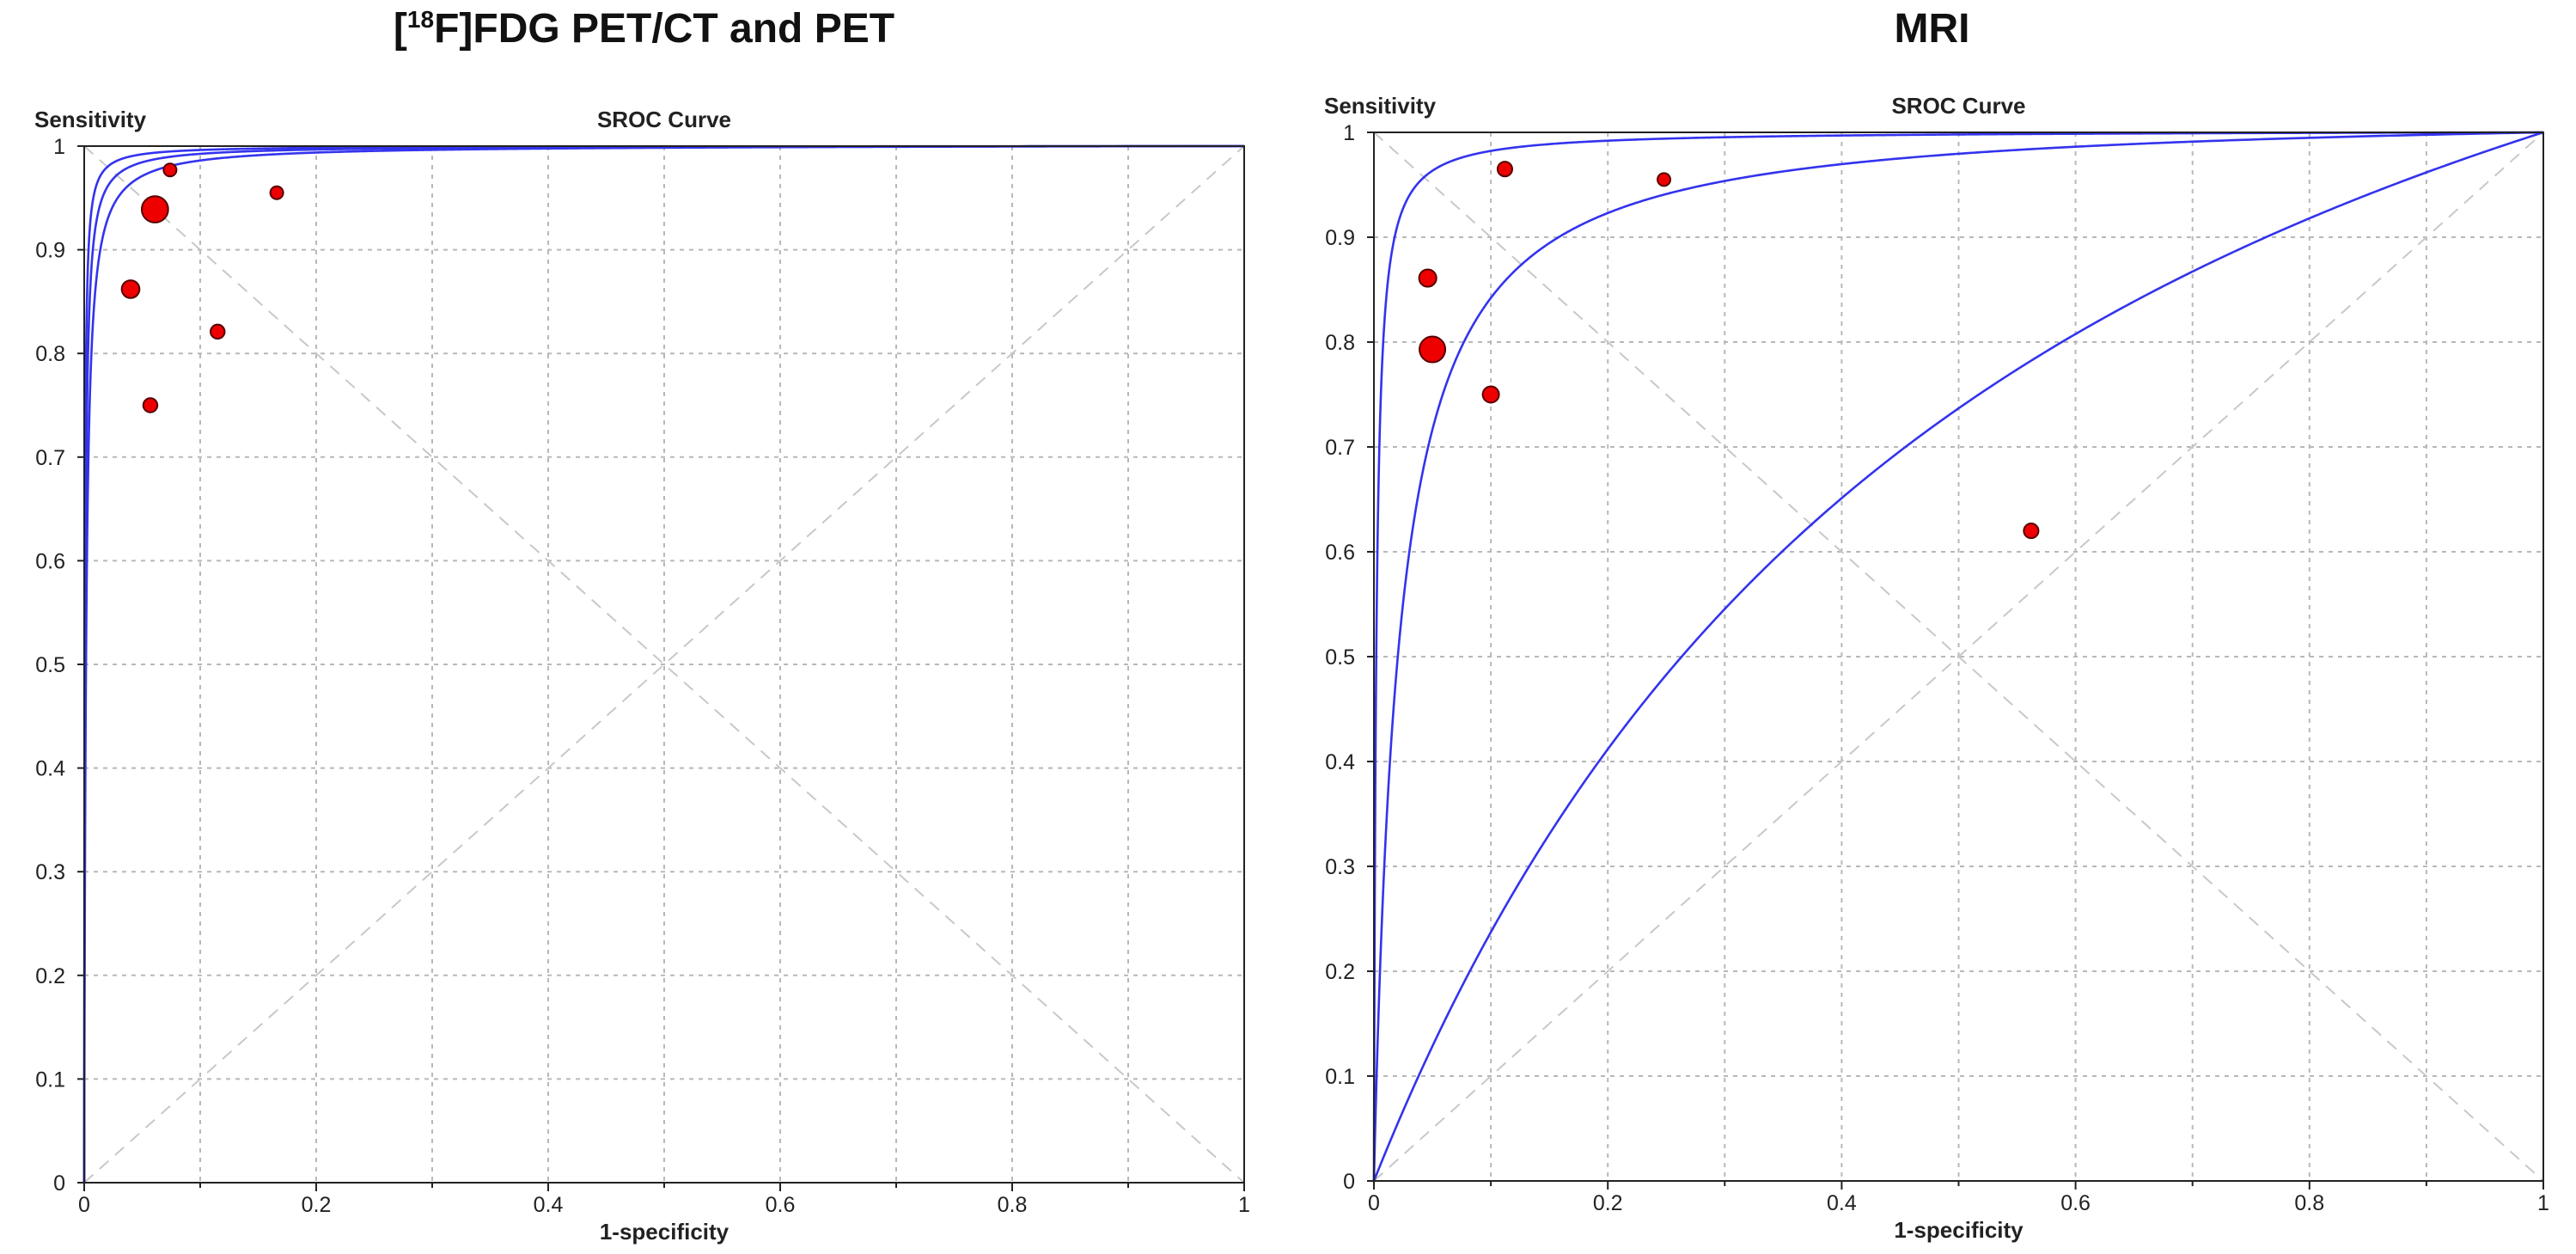  I want to click on panel-title: MRI, so click(1932, 29).